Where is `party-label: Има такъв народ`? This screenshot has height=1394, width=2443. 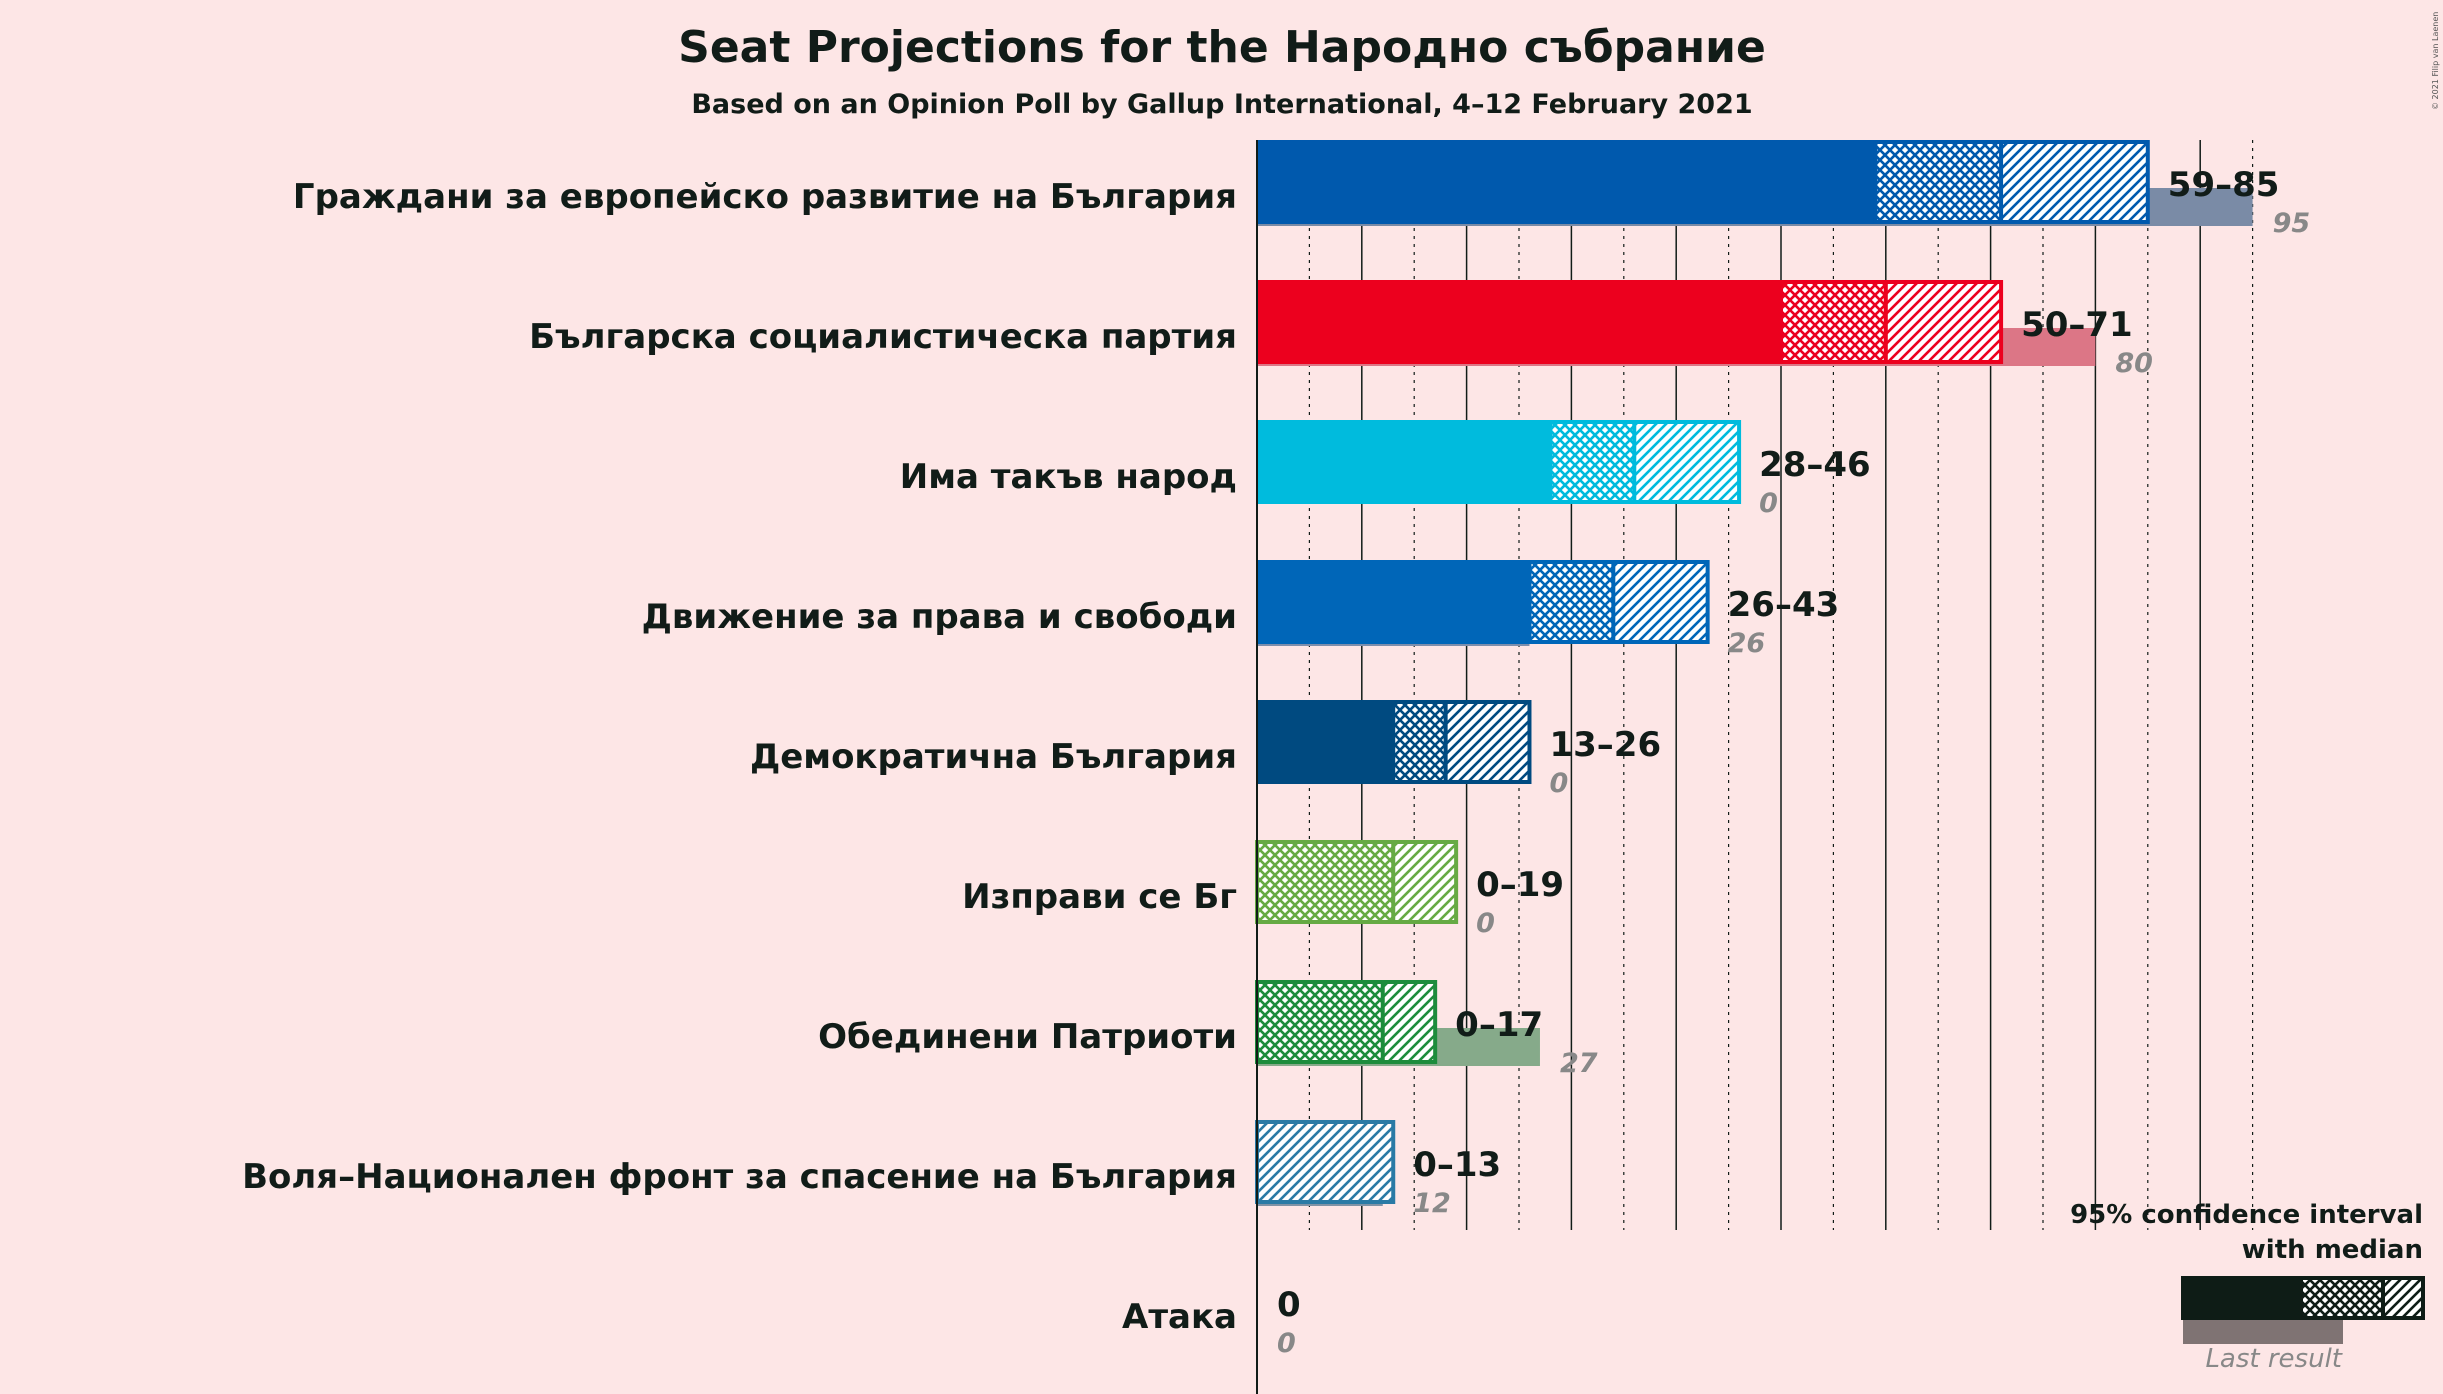
party-label: Има такъв народ is located at coordinates (1068, 477).